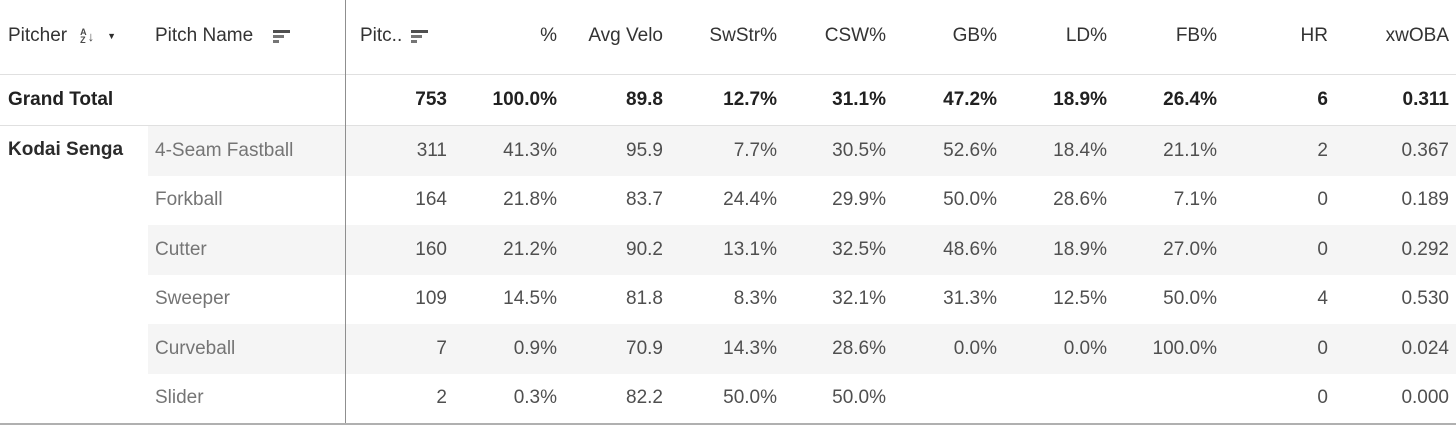 The image size is (1456, 440). I want to click on cell-avg-velo: 83.7, so click(644, 200).